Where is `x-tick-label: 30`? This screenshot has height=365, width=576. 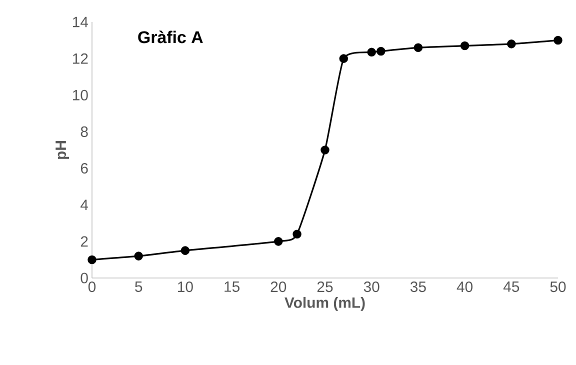 x-tick-label: 30 is located at coordinates (372, 287).